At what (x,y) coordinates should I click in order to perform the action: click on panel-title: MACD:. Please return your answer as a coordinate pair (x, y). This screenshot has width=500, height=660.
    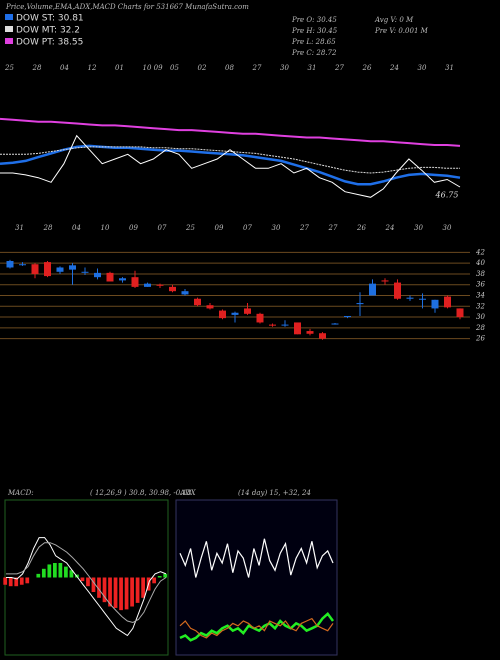
    Looking at the image, I should click on (20, 493).